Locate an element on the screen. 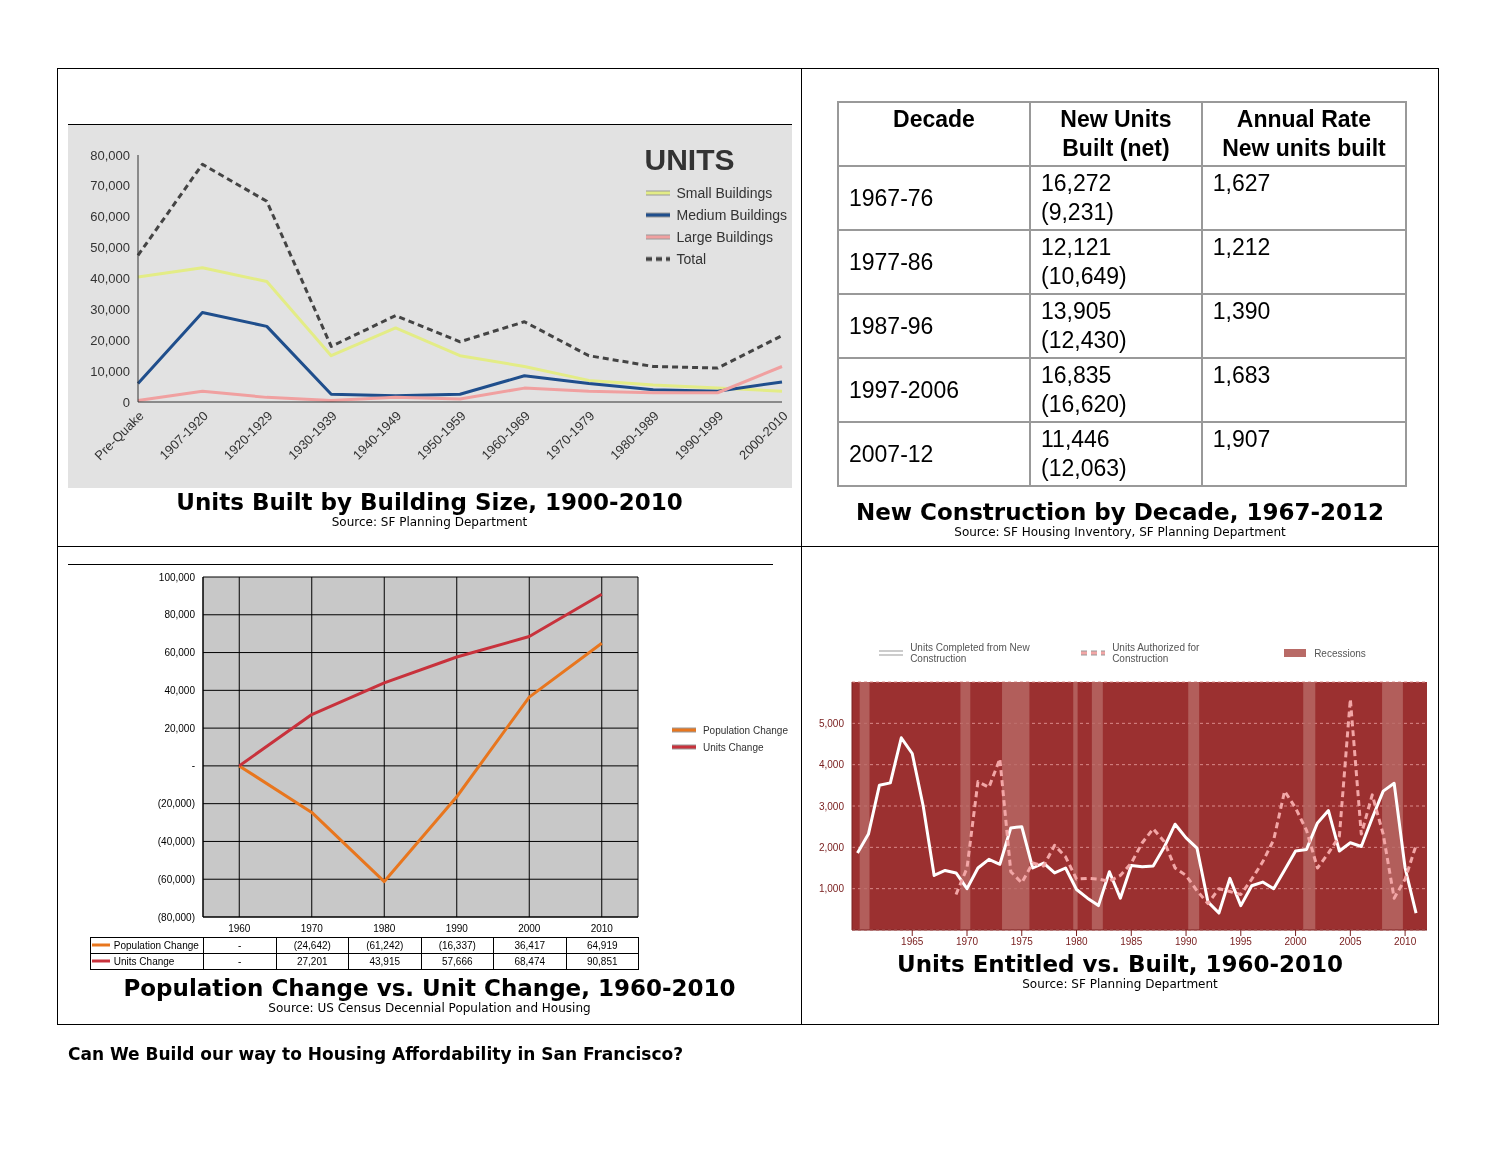  data-label: 1,683 is located at coordinates (1242, 375).